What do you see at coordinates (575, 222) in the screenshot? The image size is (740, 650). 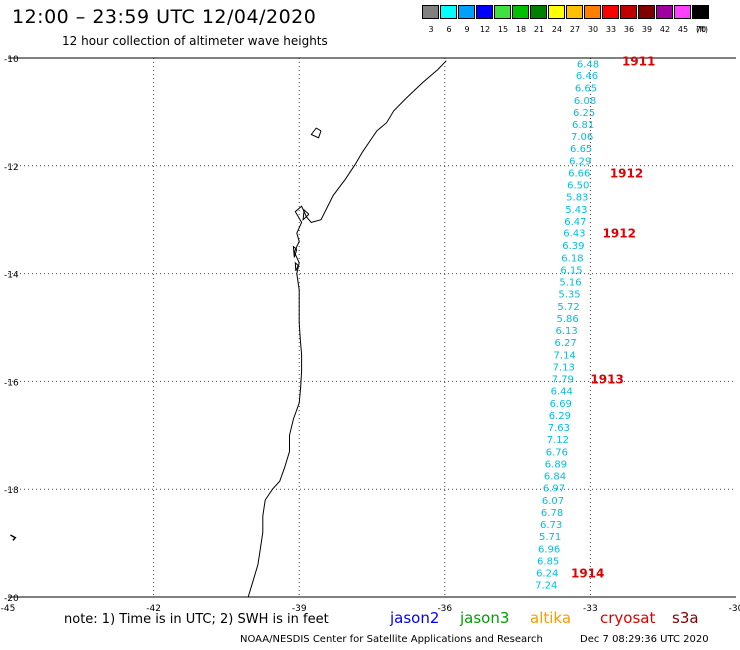 I see `swh-observation: 6.47` at bounding box center [575, 222].